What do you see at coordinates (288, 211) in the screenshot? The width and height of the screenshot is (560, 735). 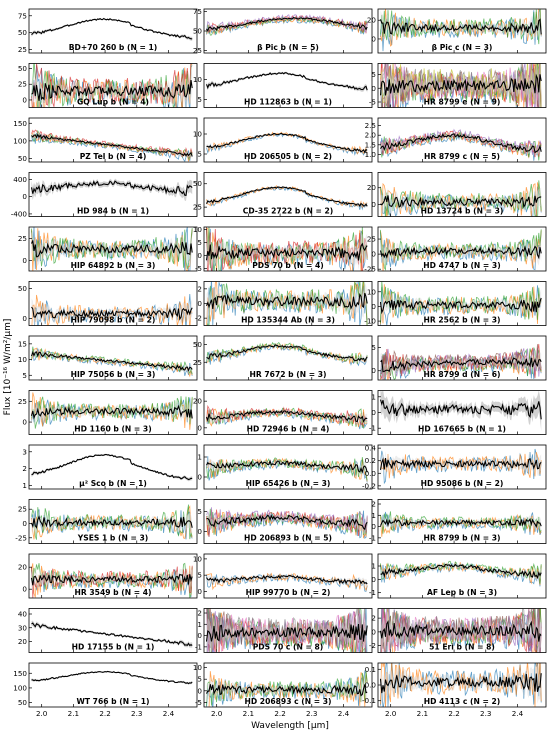 I see `panel-title: CD-35 2722 b (N = 2)` at bounding box center [288, 211].